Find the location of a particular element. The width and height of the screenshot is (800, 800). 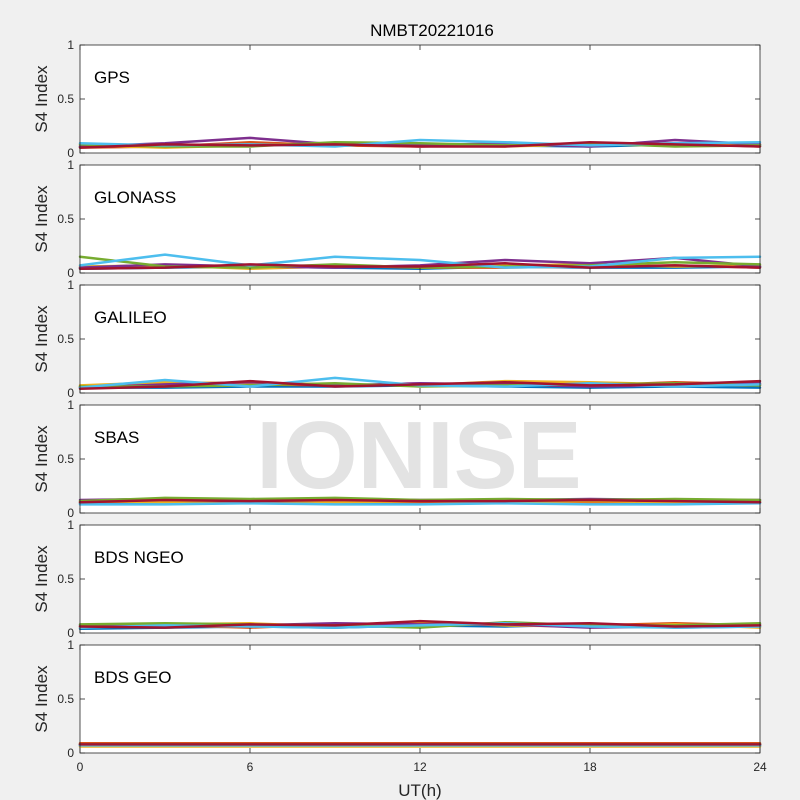

panel-label: BDS NGEO is located at coordinates (139, 557).